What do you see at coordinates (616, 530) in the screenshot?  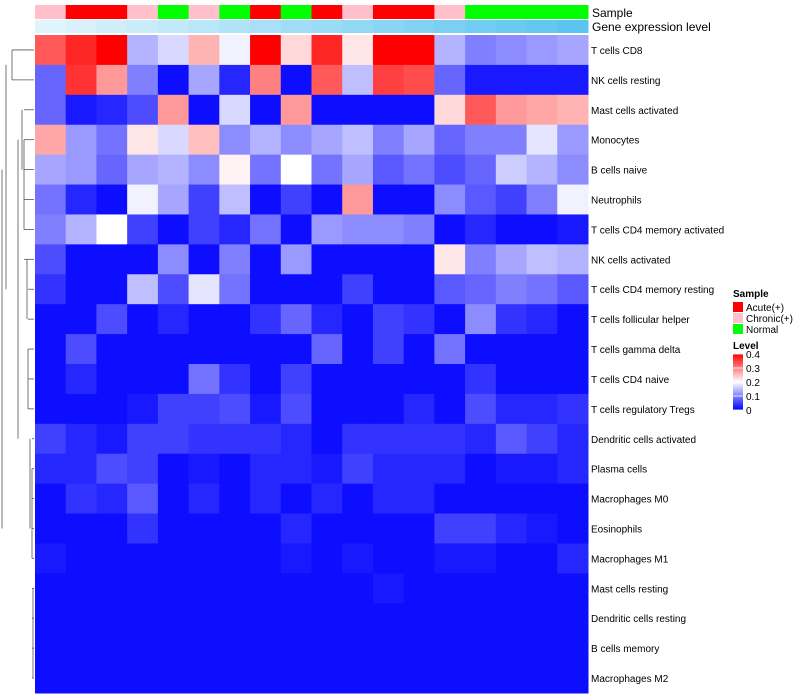 I see `row-label: Eosinophils` at bounding box center [616, 530].